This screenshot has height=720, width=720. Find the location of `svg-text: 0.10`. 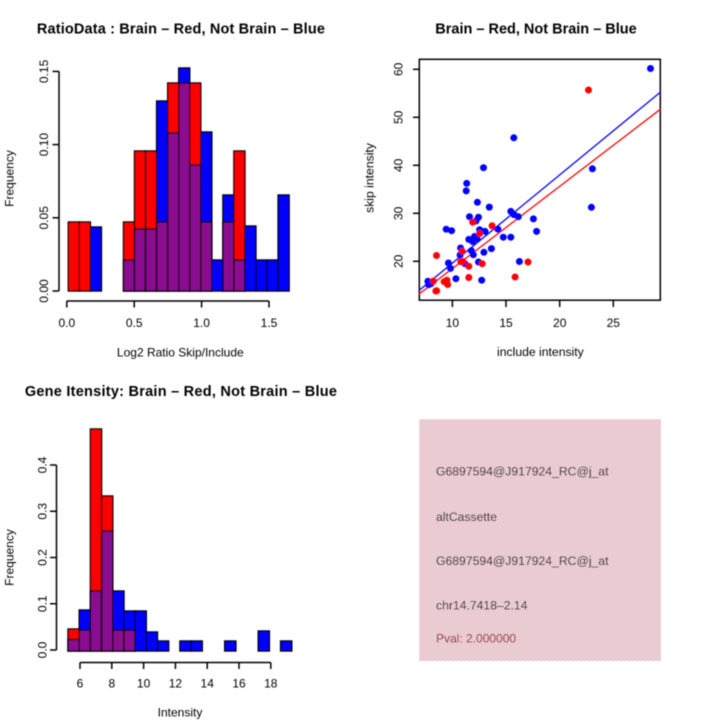

svg-text: 0.10 is located at coordinates (44, 145).